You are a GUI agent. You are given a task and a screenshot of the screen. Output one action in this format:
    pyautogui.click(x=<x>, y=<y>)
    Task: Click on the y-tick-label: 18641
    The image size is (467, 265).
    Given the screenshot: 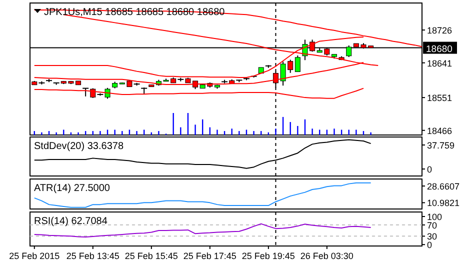 What is the action you would take?
    pyautogui.click(x=439, y=63)
    